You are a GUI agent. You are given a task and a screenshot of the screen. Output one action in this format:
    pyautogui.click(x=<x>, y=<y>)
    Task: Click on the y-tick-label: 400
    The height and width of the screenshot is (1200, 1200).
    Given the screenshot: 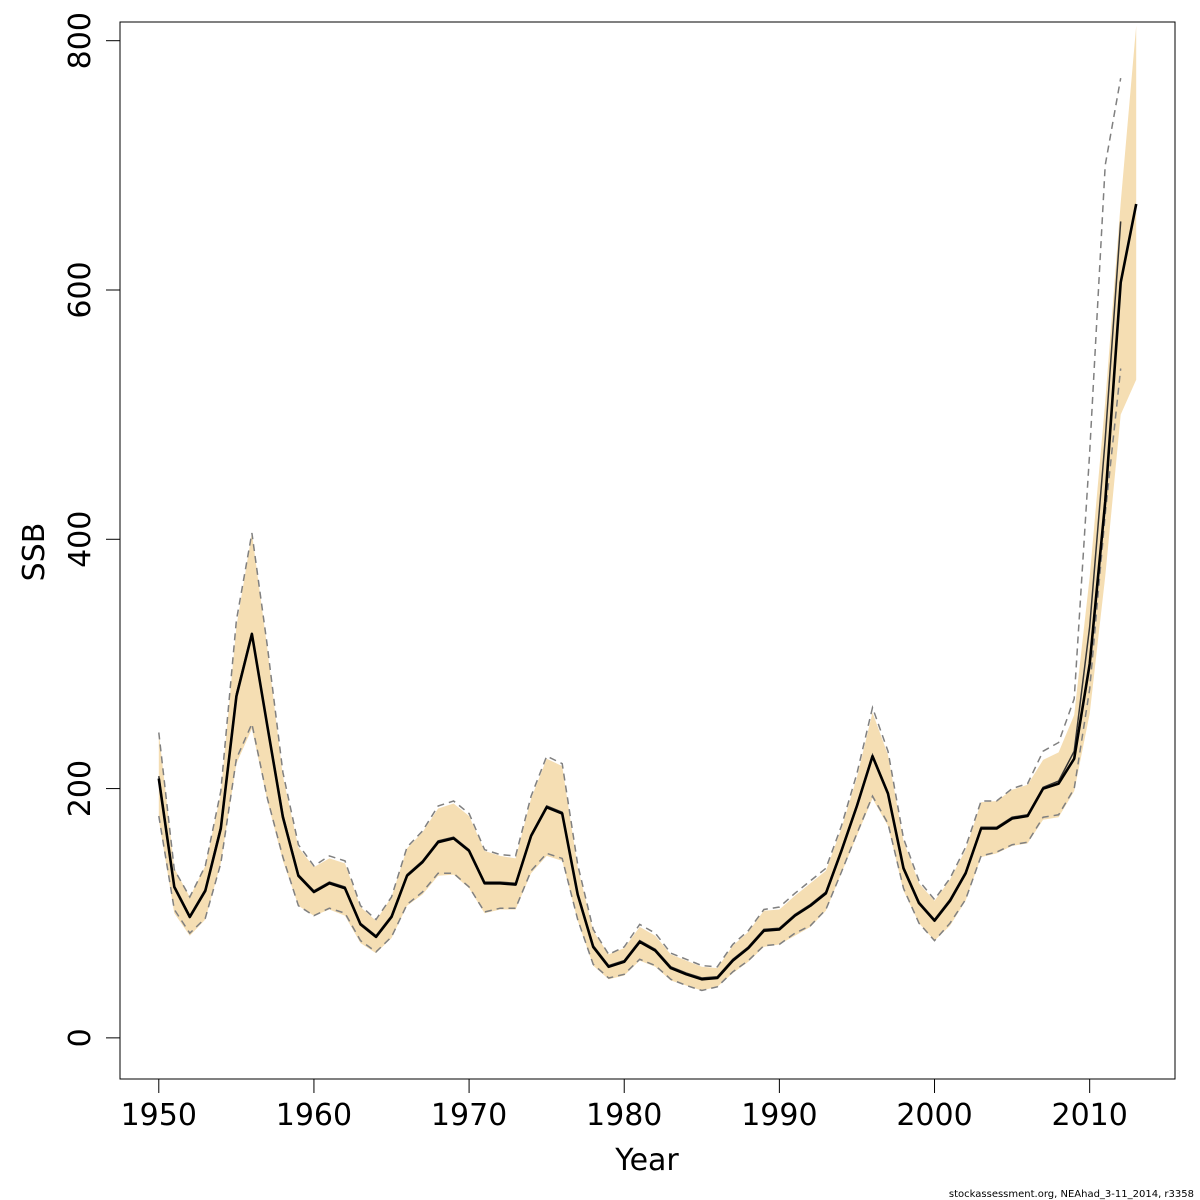 What is the action you would take?
    pyautogui.click(x=80, y=539)
    